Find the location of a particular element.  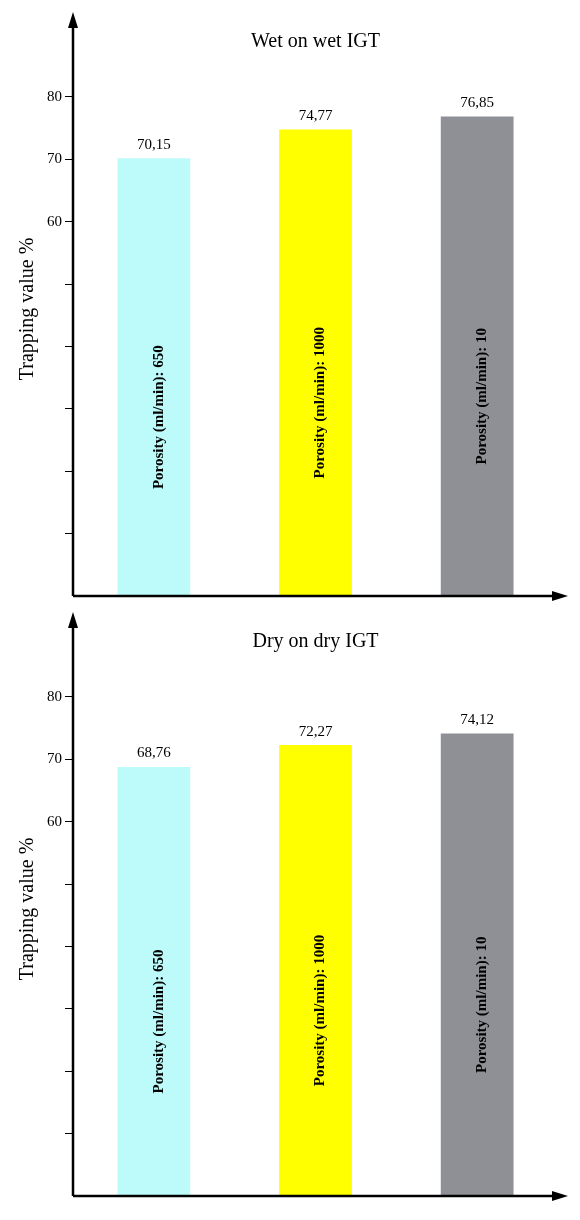

chart-title: Wet on wet IGT is located at coordinates (315, 40).